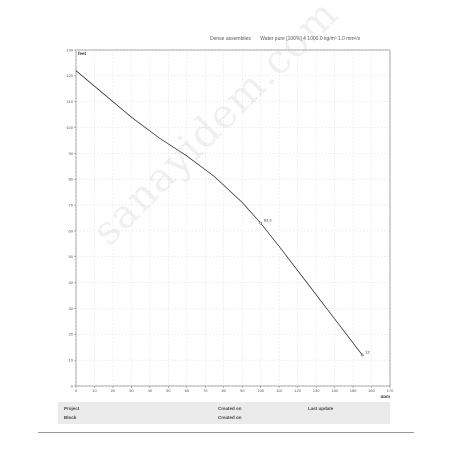 Image resolution: width=450 pixels, height=450 pixels. Describe the element at coordinates (187, 390) in the screenshot. I see `x-tick-label: 60` at that location.